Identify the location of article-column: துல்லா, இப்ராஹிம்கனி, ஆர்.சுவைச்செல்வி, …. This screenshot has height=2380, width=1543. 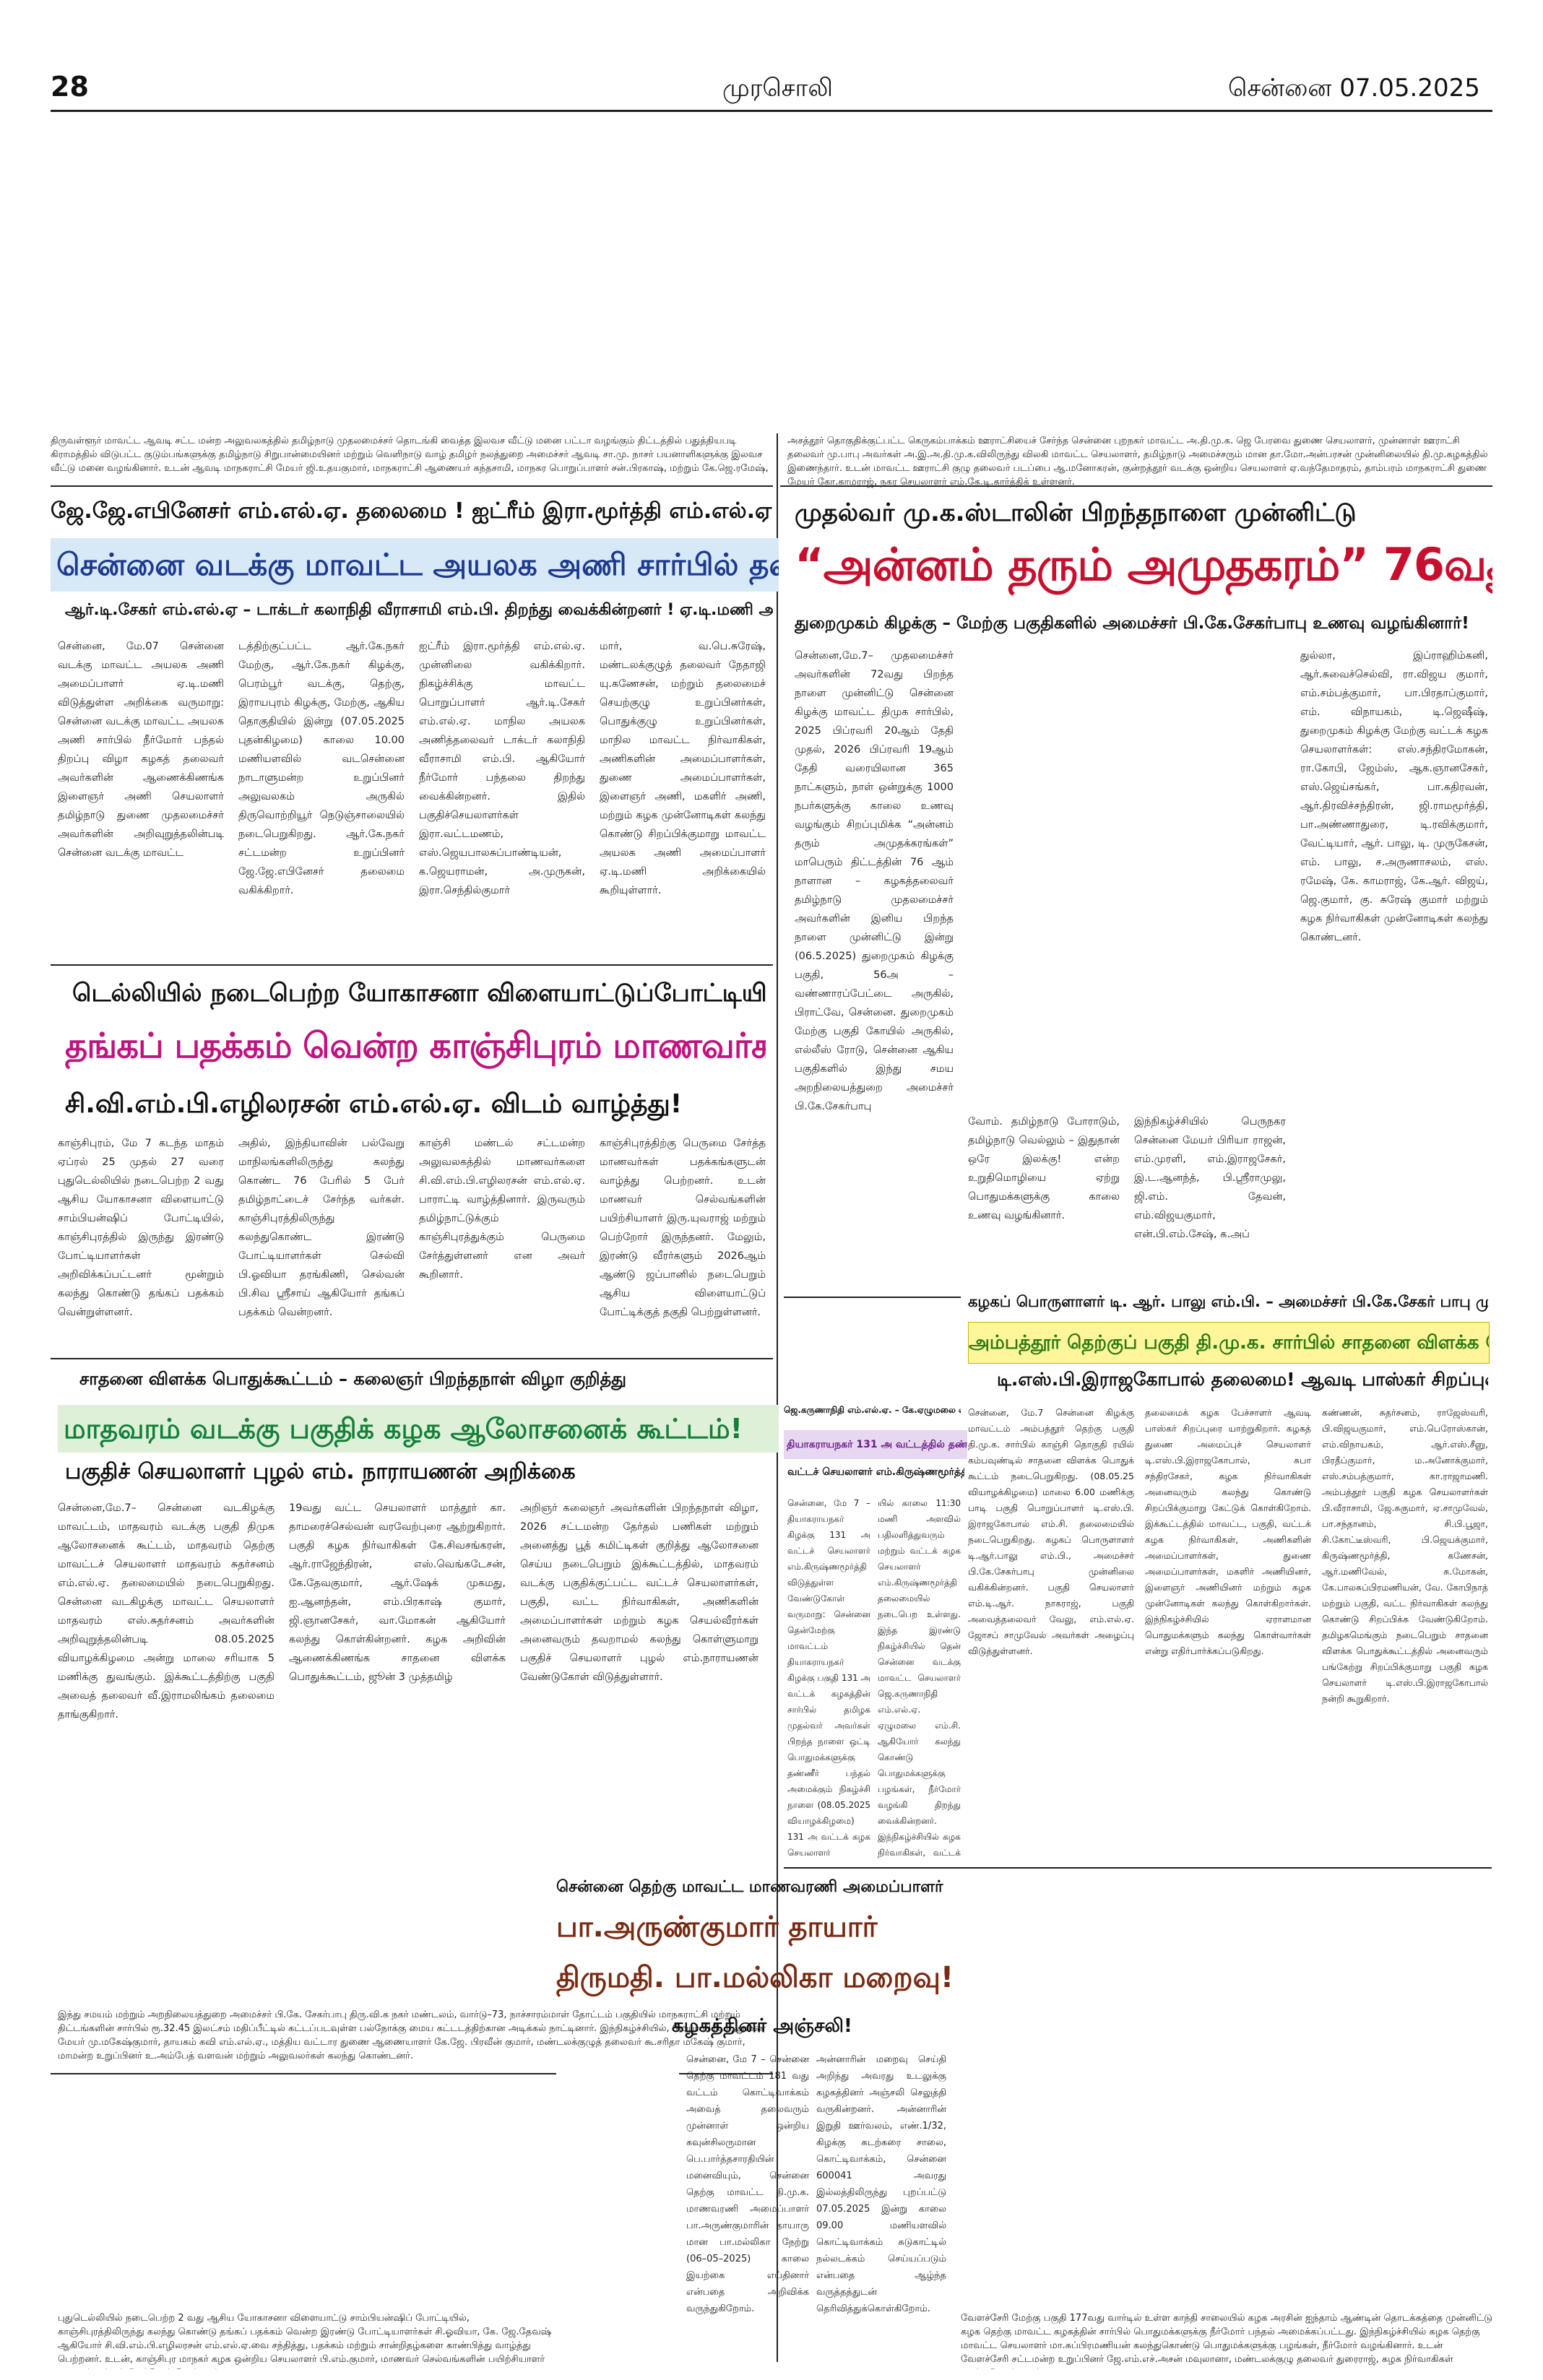
(1394, 796).